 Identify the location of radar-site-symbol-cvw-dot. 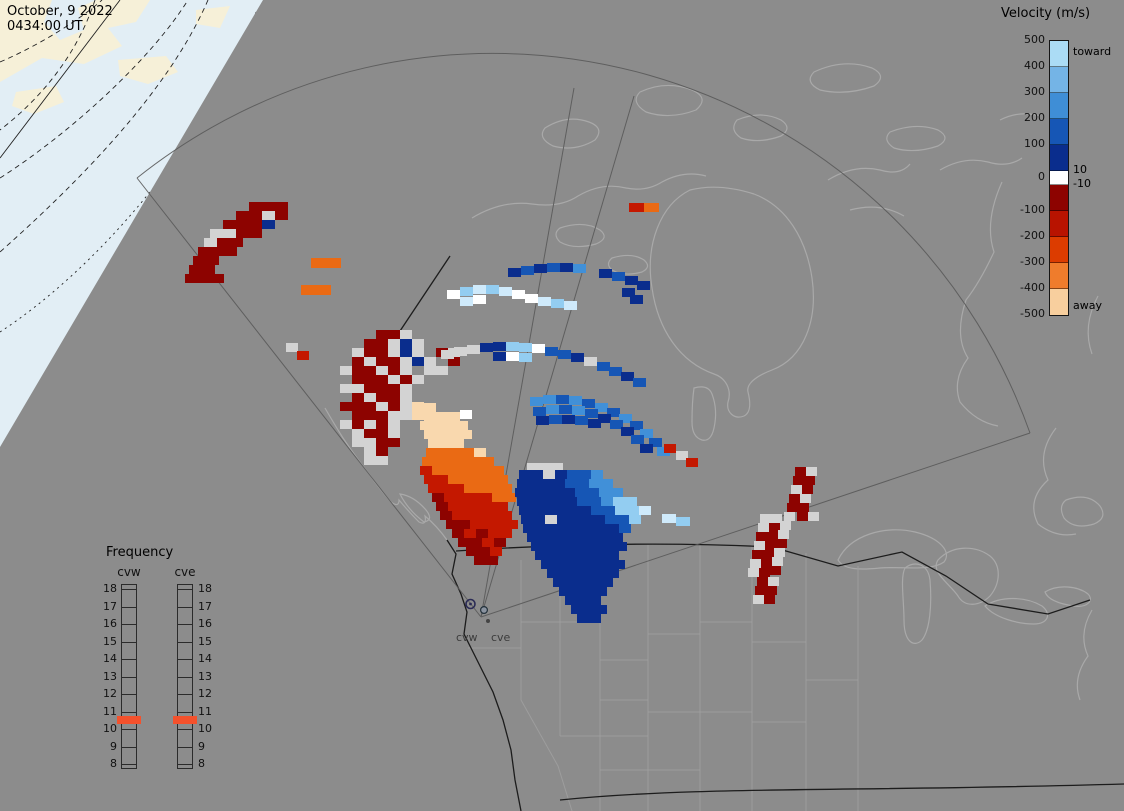
(470, 604).